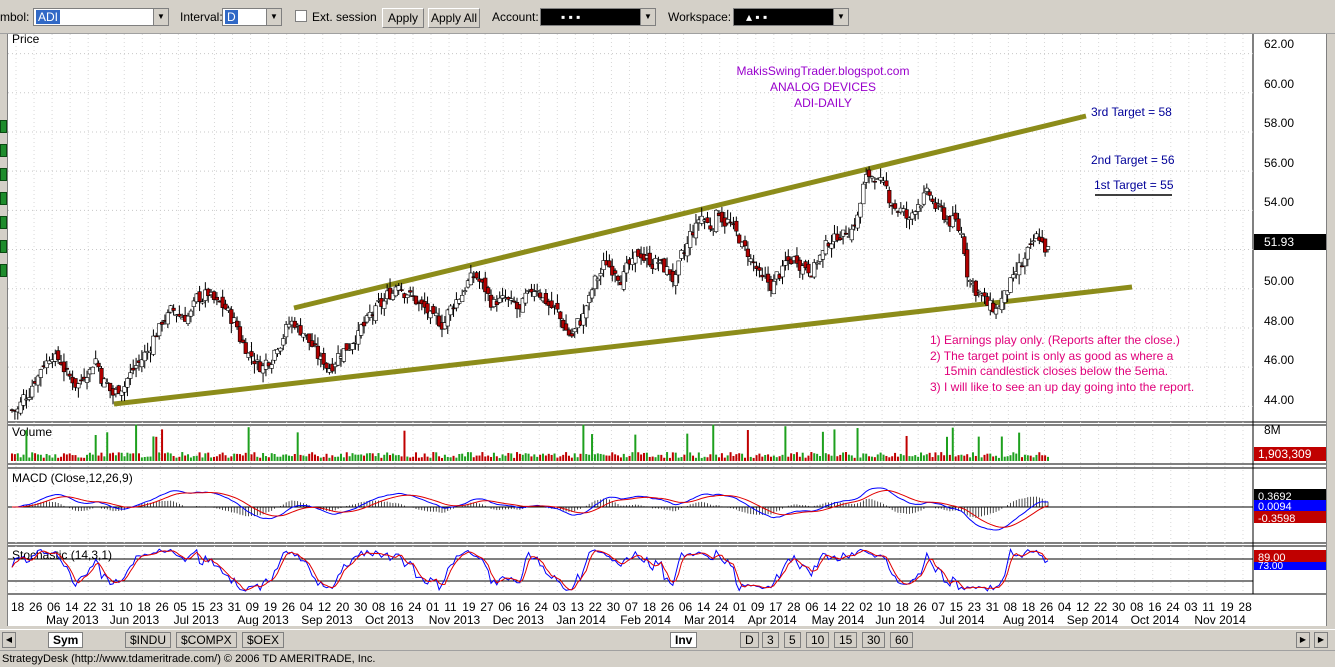  I want to click on account-combo: ▪ ▪ ▪ ▼, so click(598, 17).